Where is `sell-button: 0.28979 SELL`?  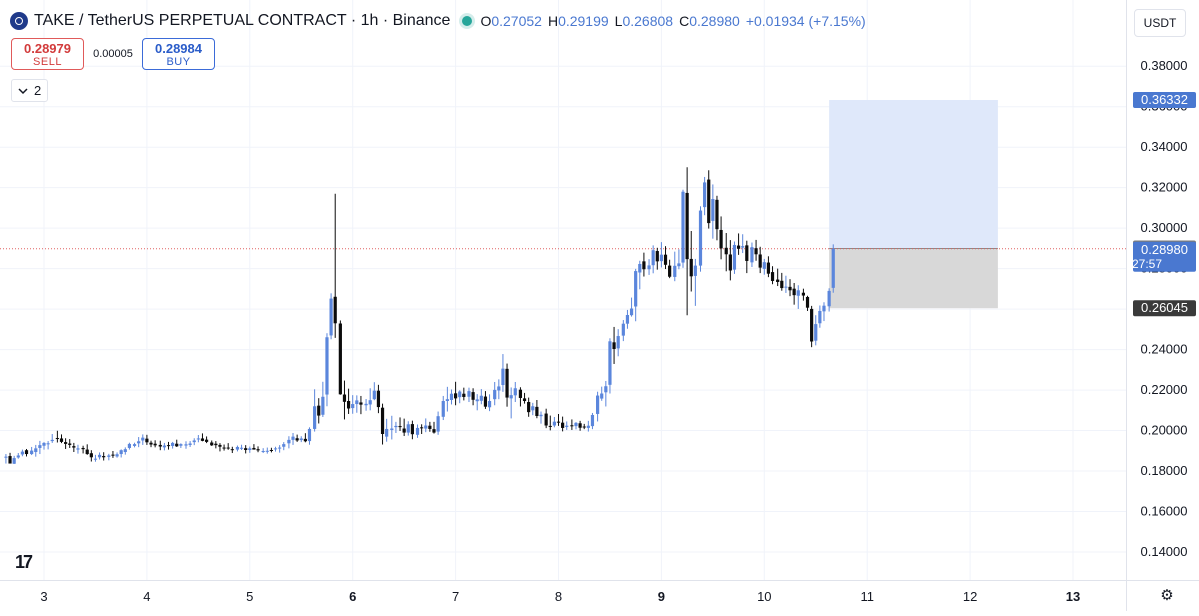
sell-button: 0.28979 SELL is located at coordinates (47, 54).